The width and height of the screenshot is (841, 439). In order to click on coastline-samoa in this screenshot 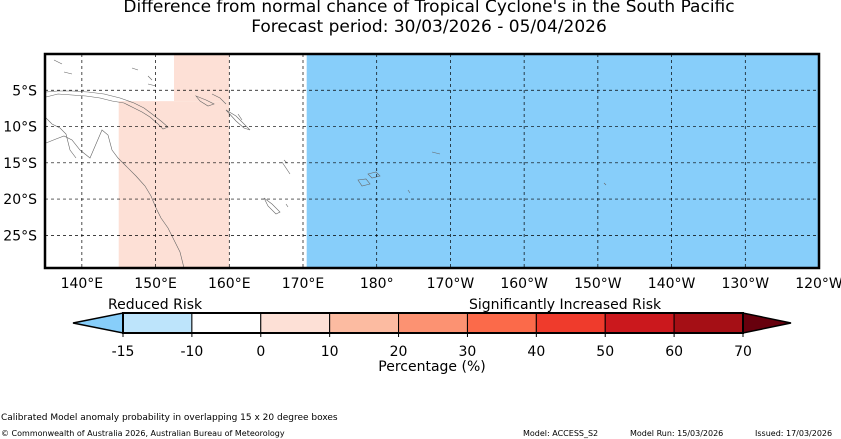, I will do `click(436, 153)`.